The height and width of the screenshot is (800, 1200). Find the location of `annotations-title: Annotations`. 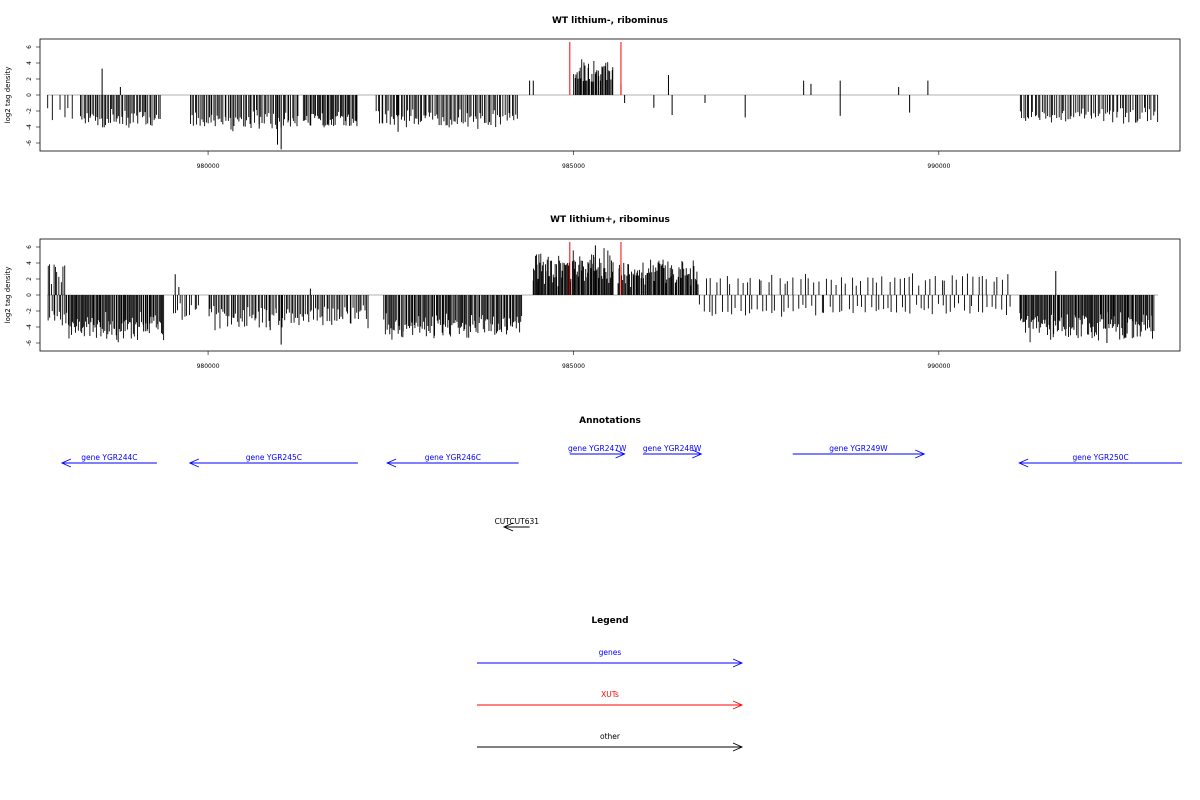

annotations-title: Annotations is located at coordinates (610, 421).